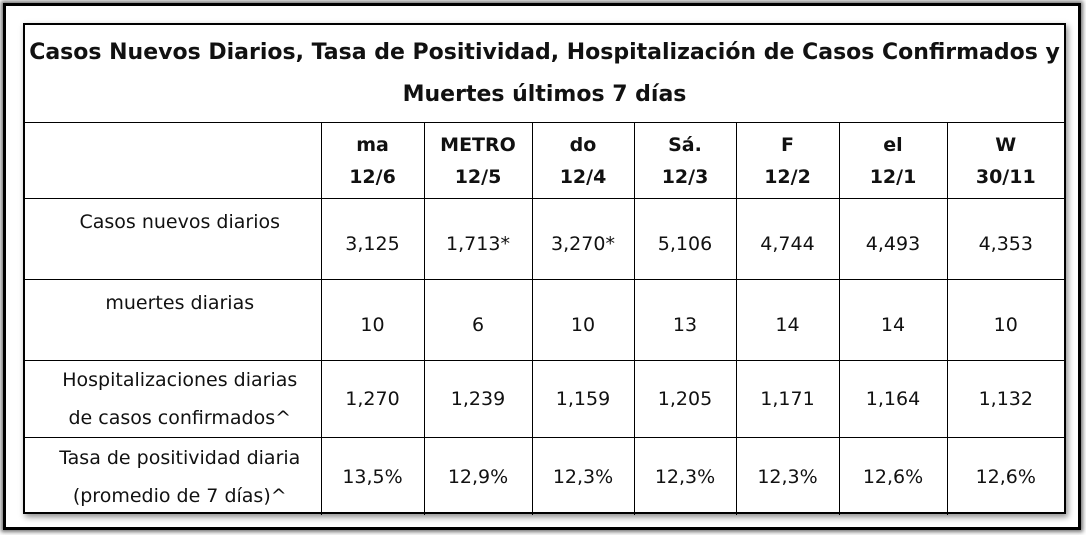  Describe the element at coordinates (372, 144) in the screenshot. I see `col-day: ma` at that location.